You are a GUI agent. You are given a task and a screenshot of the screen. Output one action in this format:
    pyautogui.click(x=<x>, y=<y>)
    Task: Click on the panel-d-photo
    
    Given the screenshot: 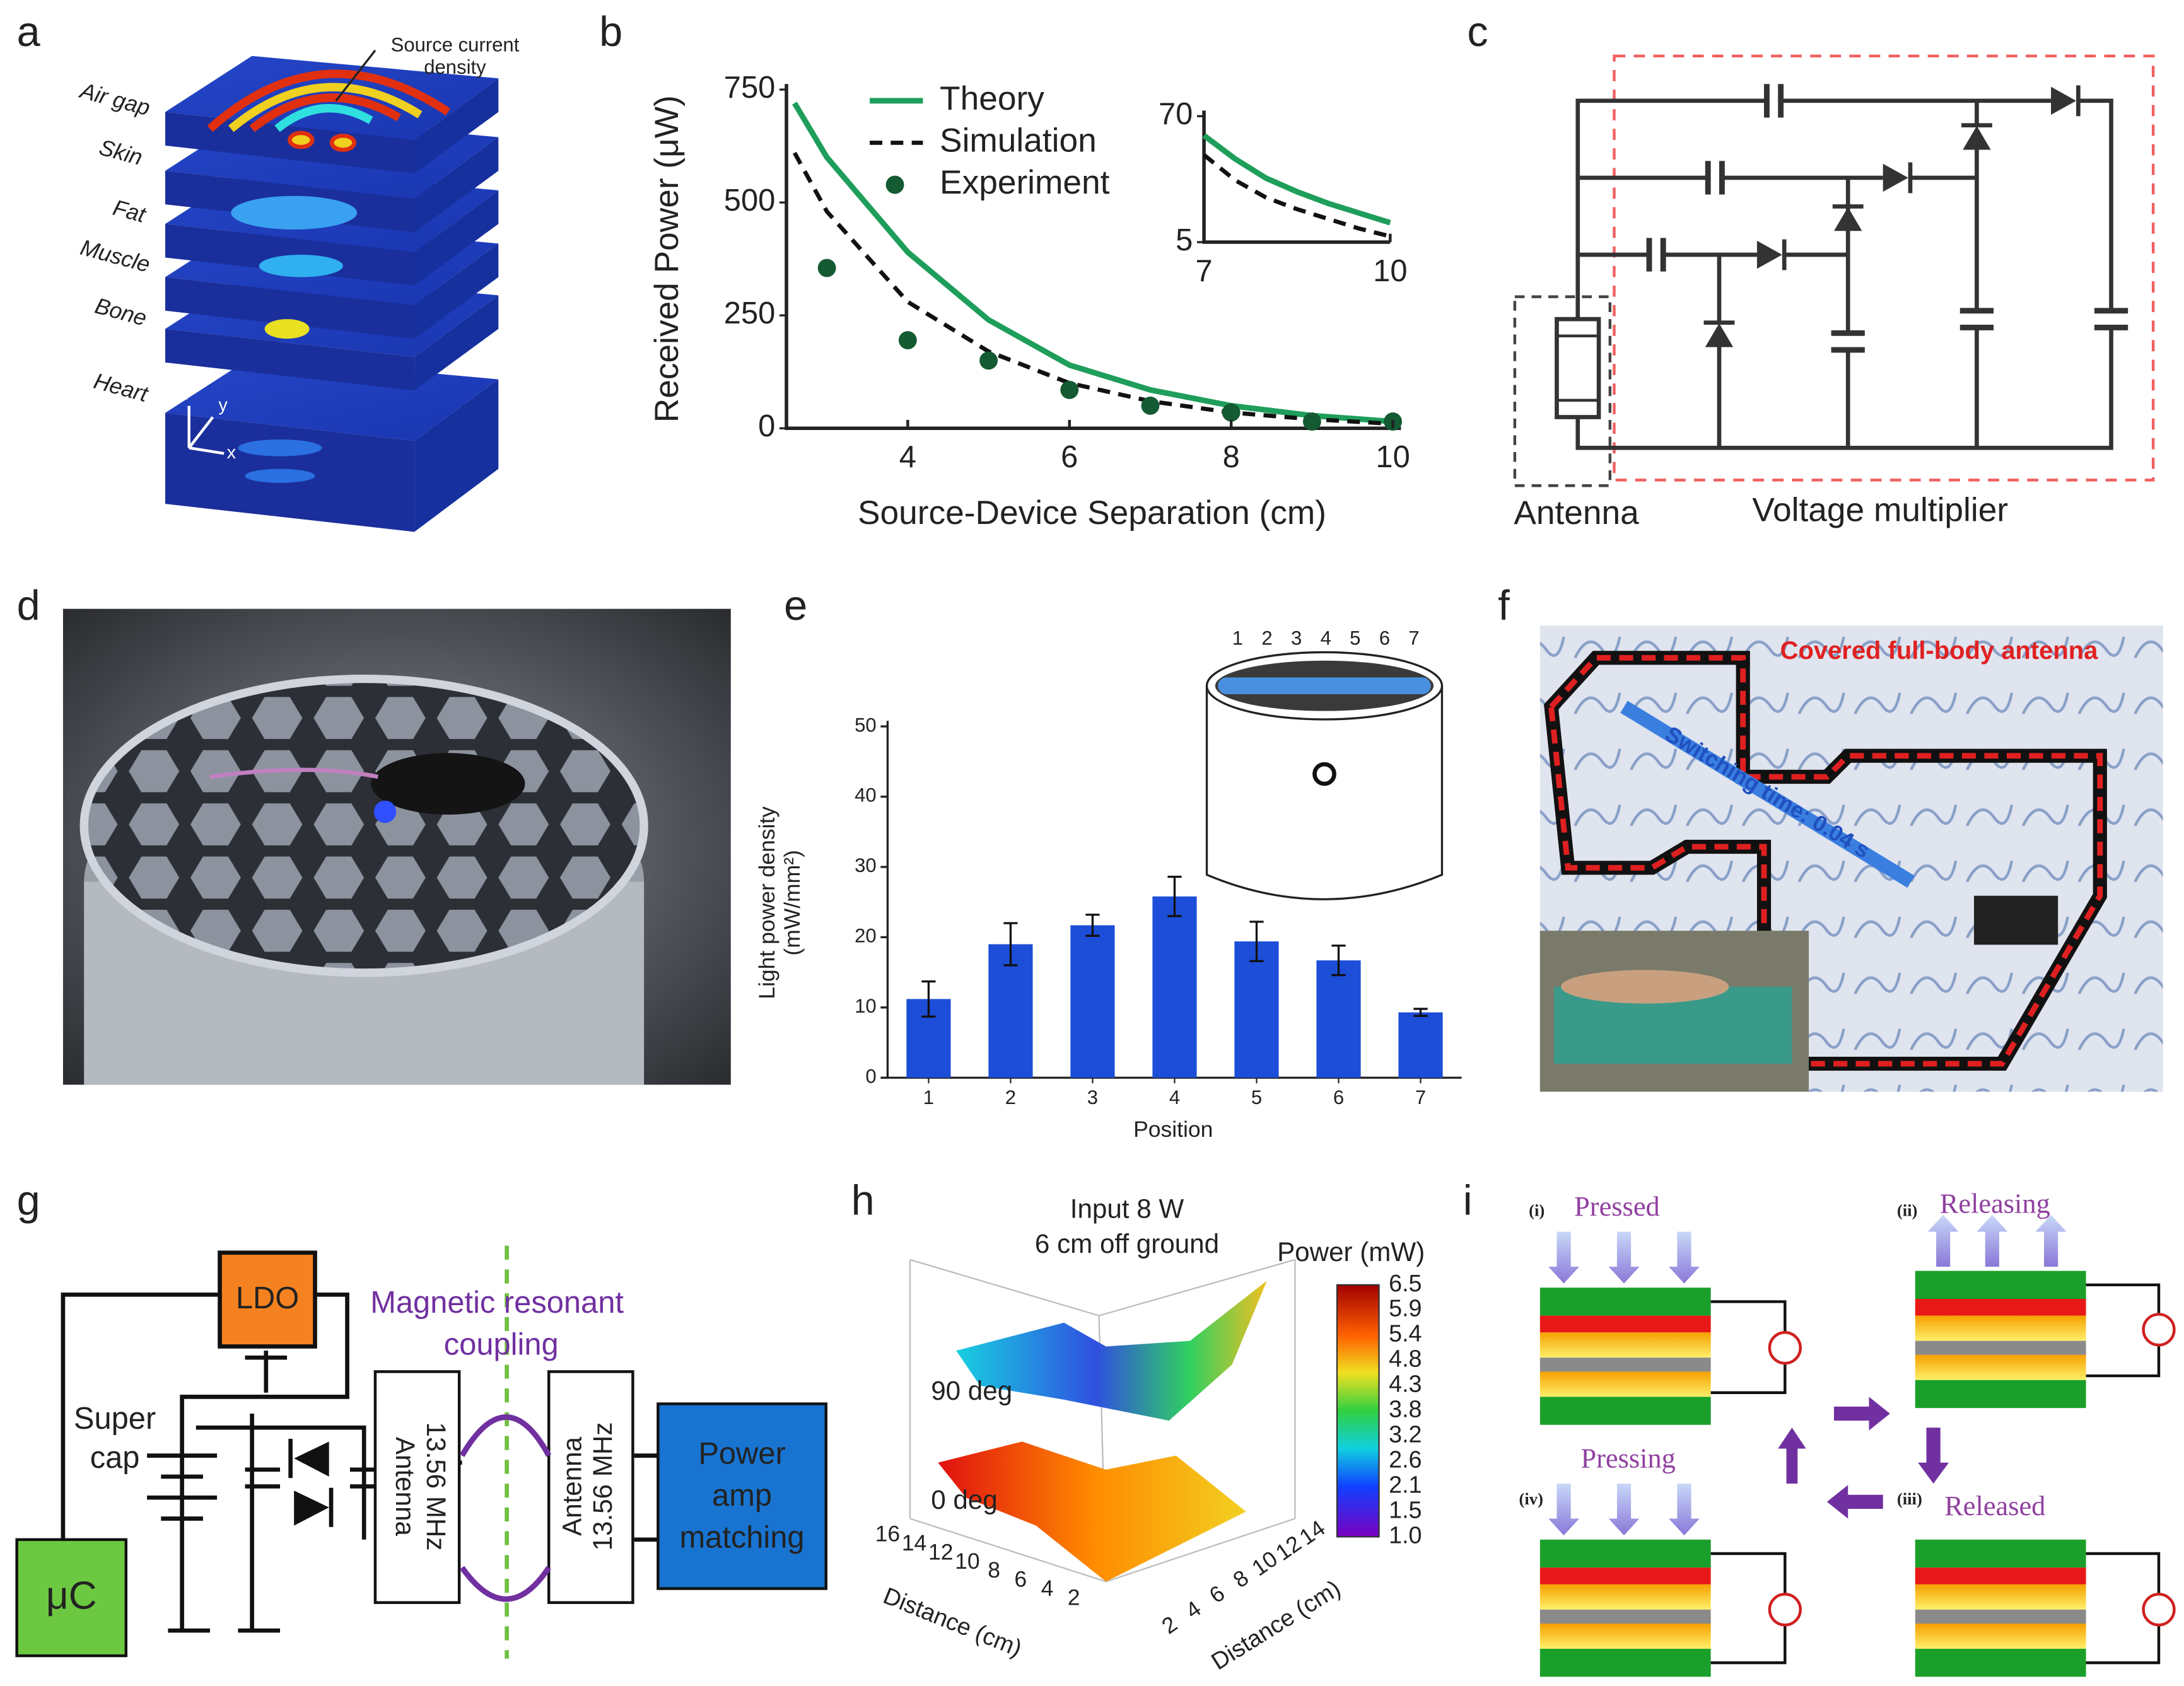 What is the action you would take?
    pyautogui.click(x=396, y=846)
    